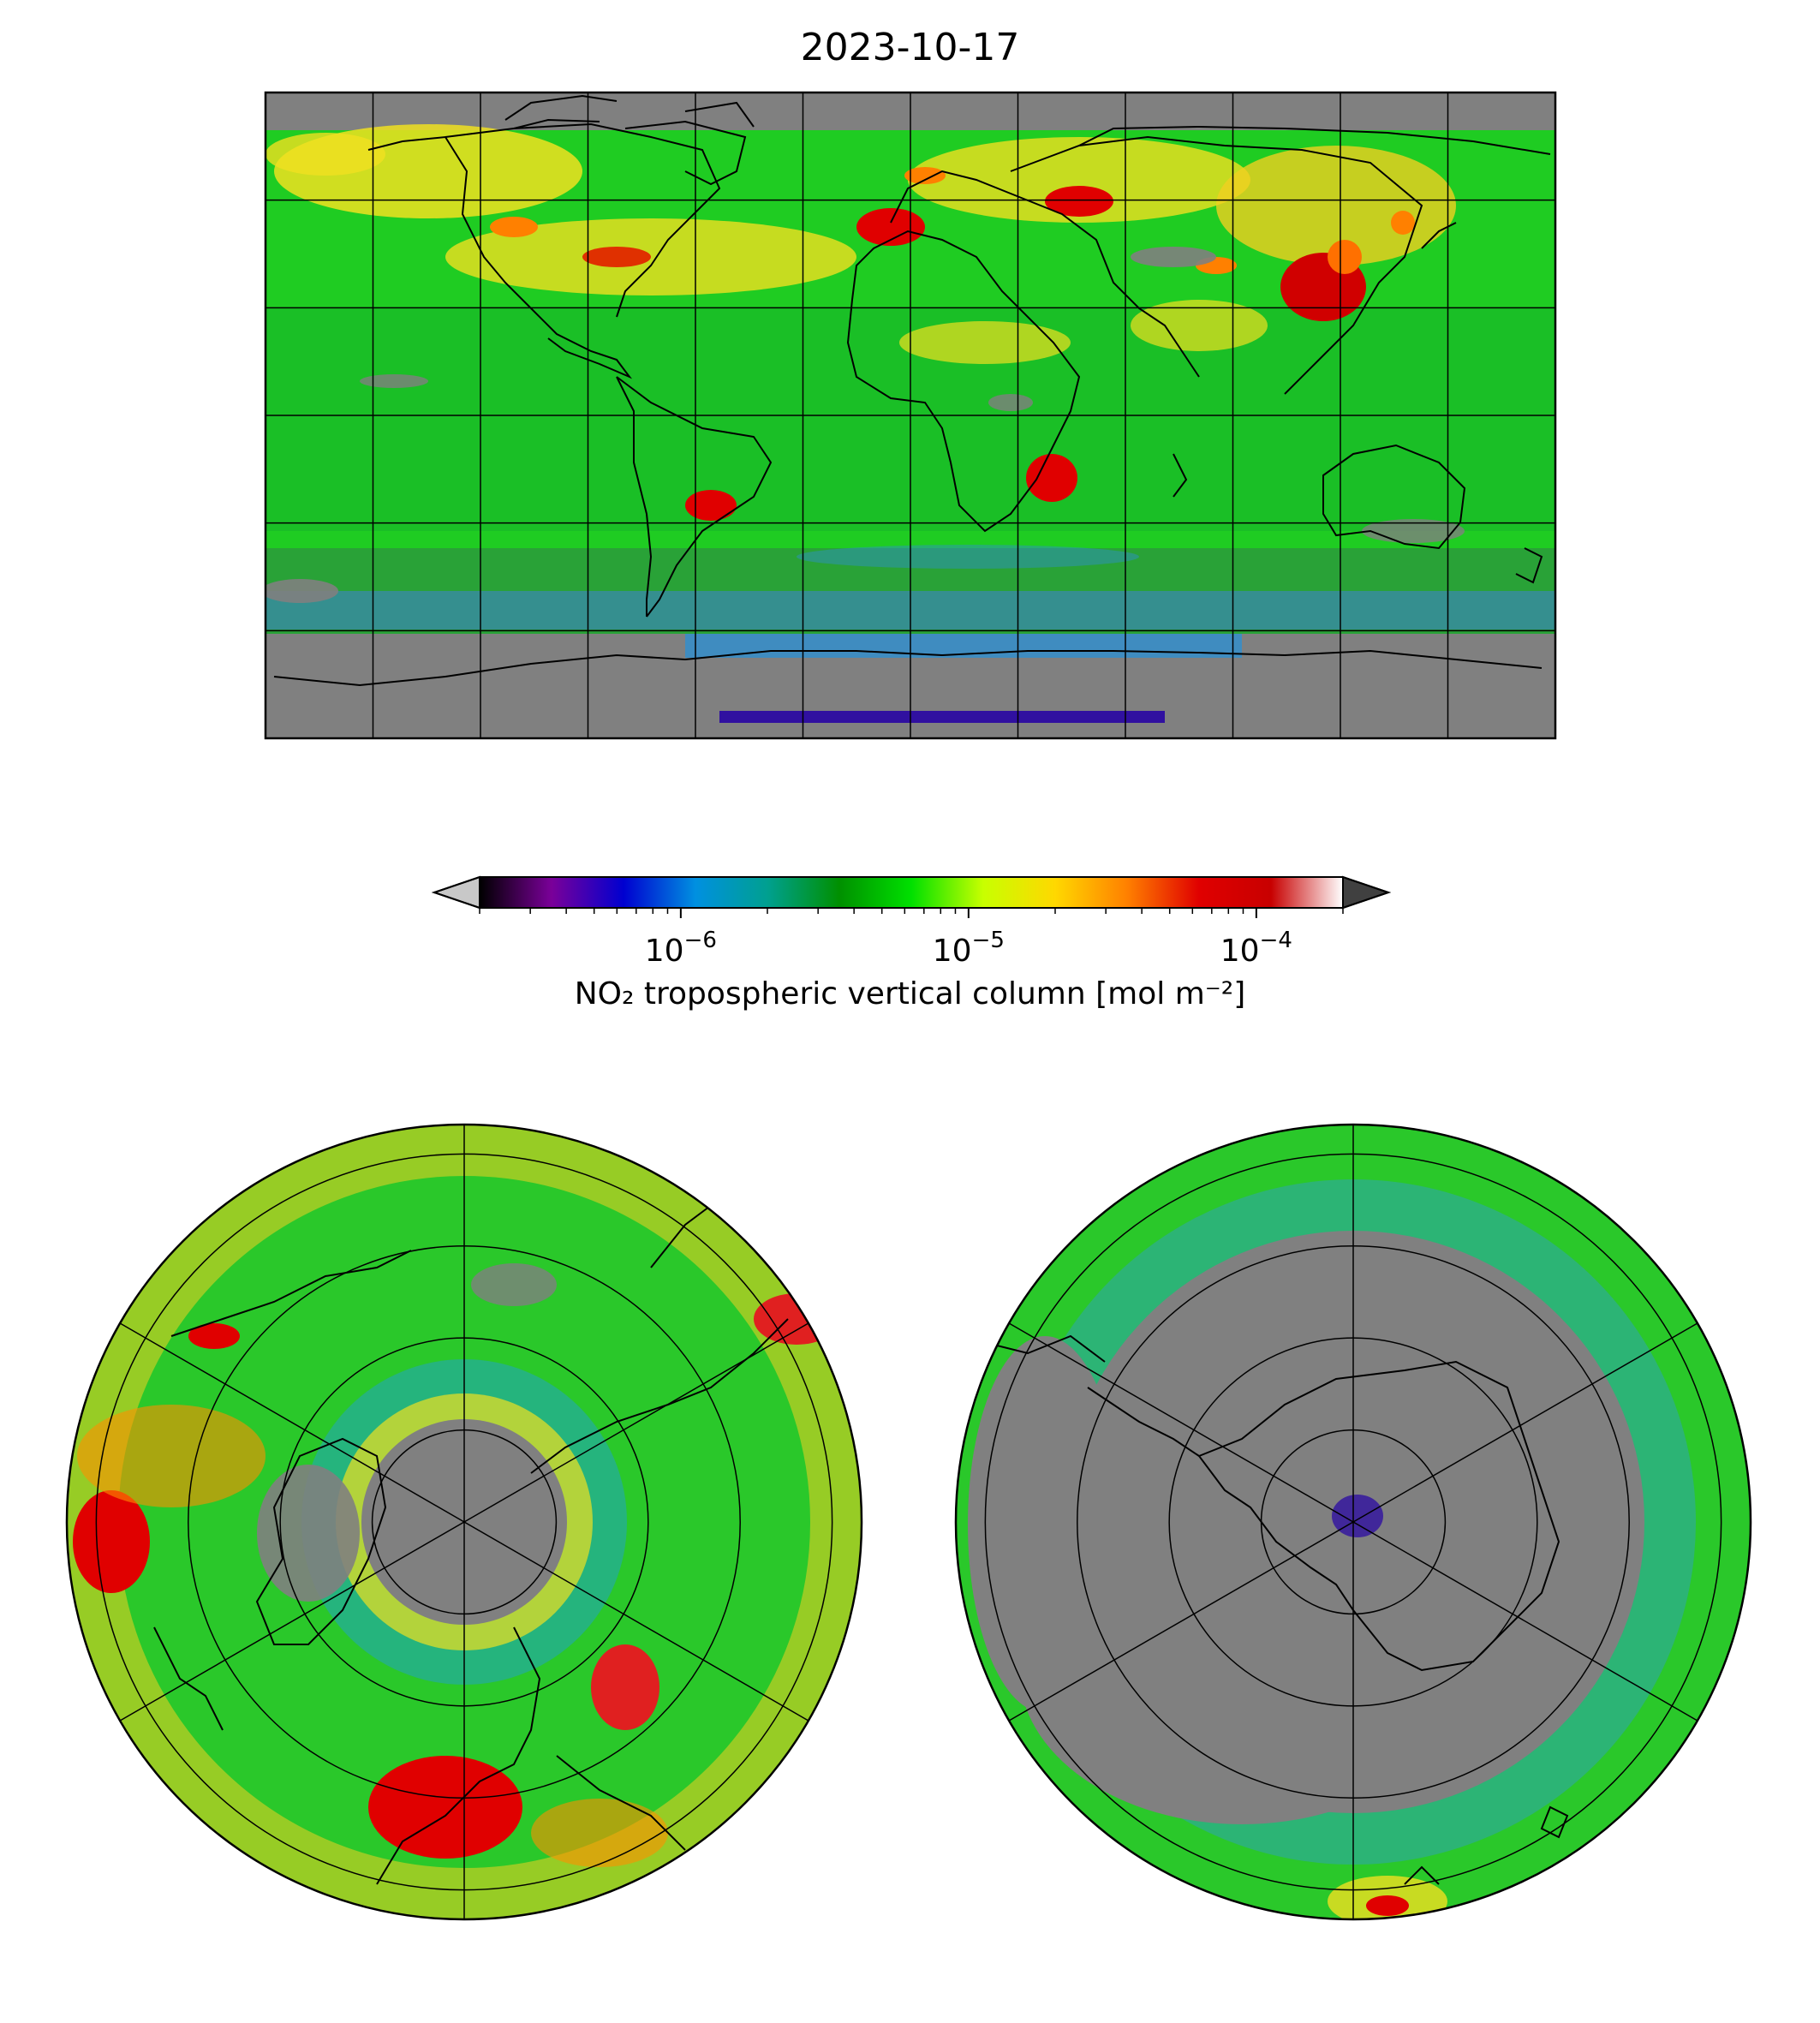 The width and height of the screenshot is (1820, 2023). What do you see at coordinates (1079, 201) in the screenshot?
I see `hotspot-middle-east` at bounding box center [1079, 201].